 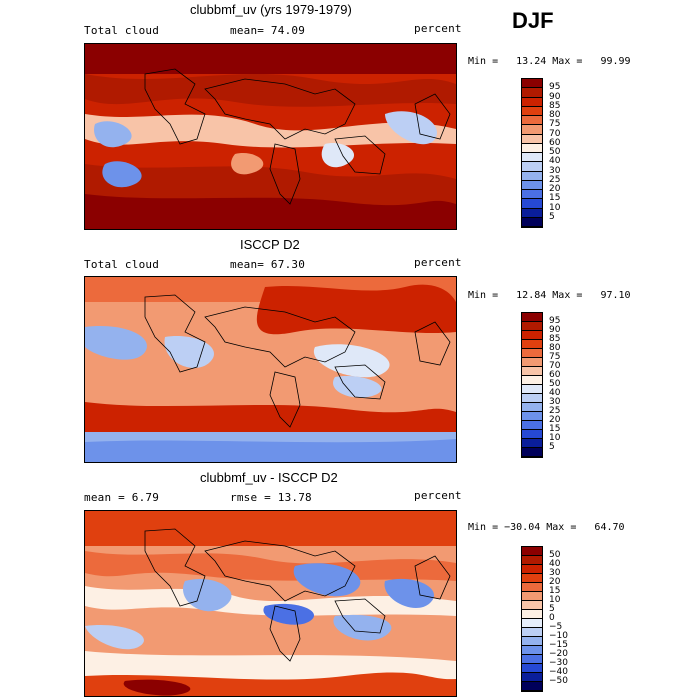 I want to click on panel2-map-field, so click(x=270, y=369).